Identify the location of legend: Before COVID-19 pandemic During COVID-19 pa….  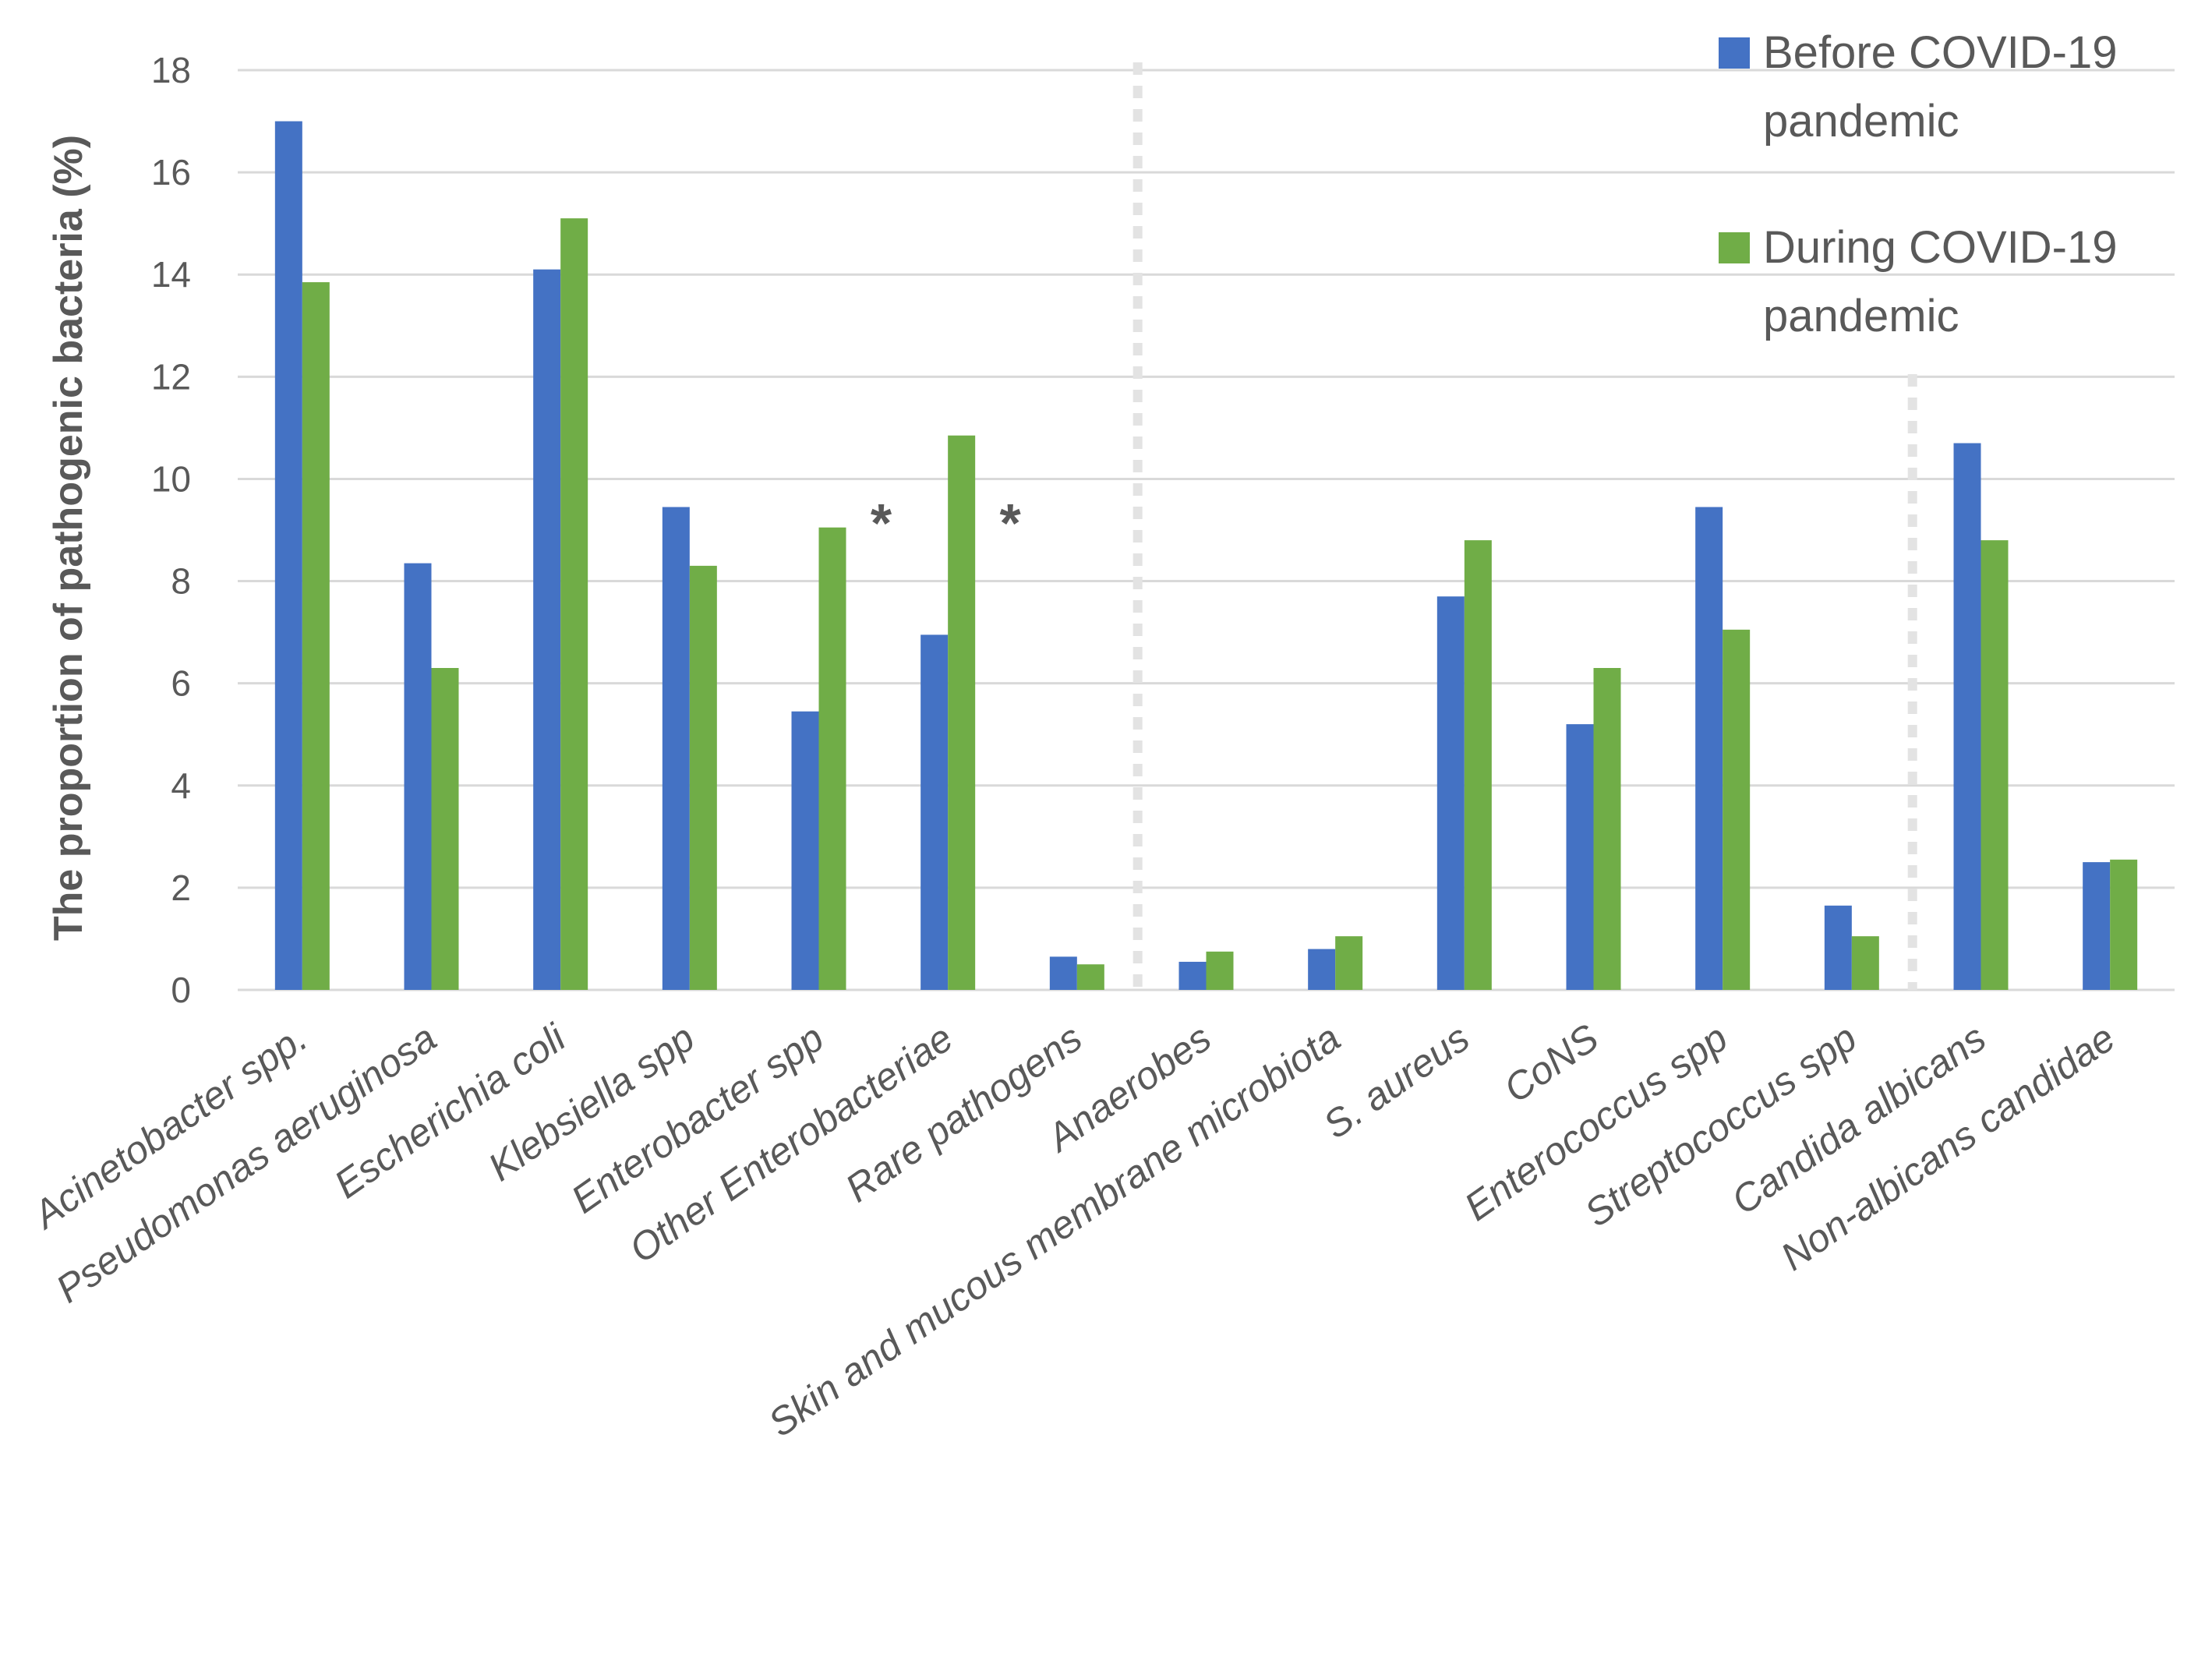
(1918, 184).